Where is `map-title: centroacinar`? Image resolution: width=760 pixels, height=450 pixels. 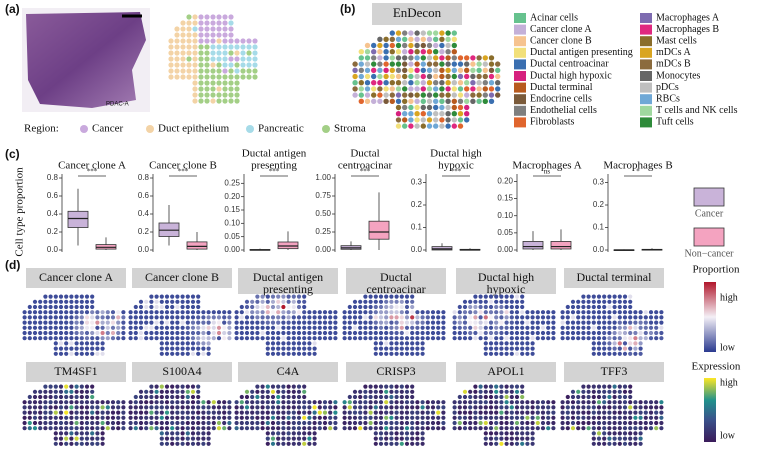 map-title: centroacinar is located at coordinates (395, 289).